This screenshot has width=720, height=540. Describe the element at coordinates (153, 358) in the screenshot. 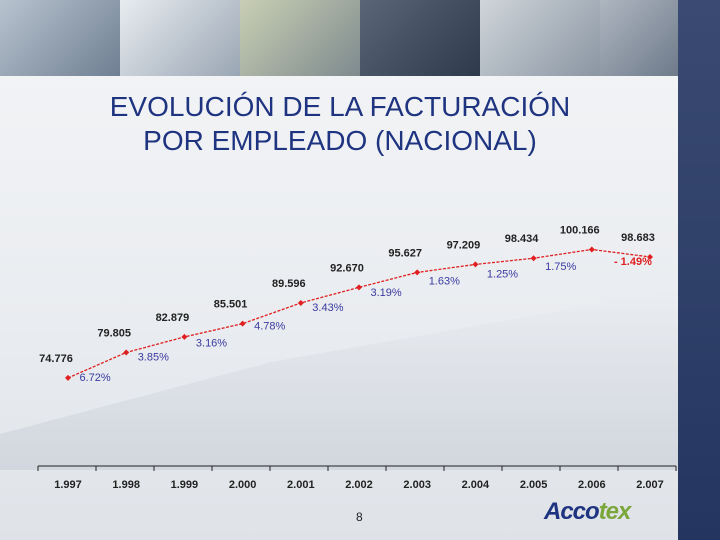

I see `growth-label: 3.85%` at that location.